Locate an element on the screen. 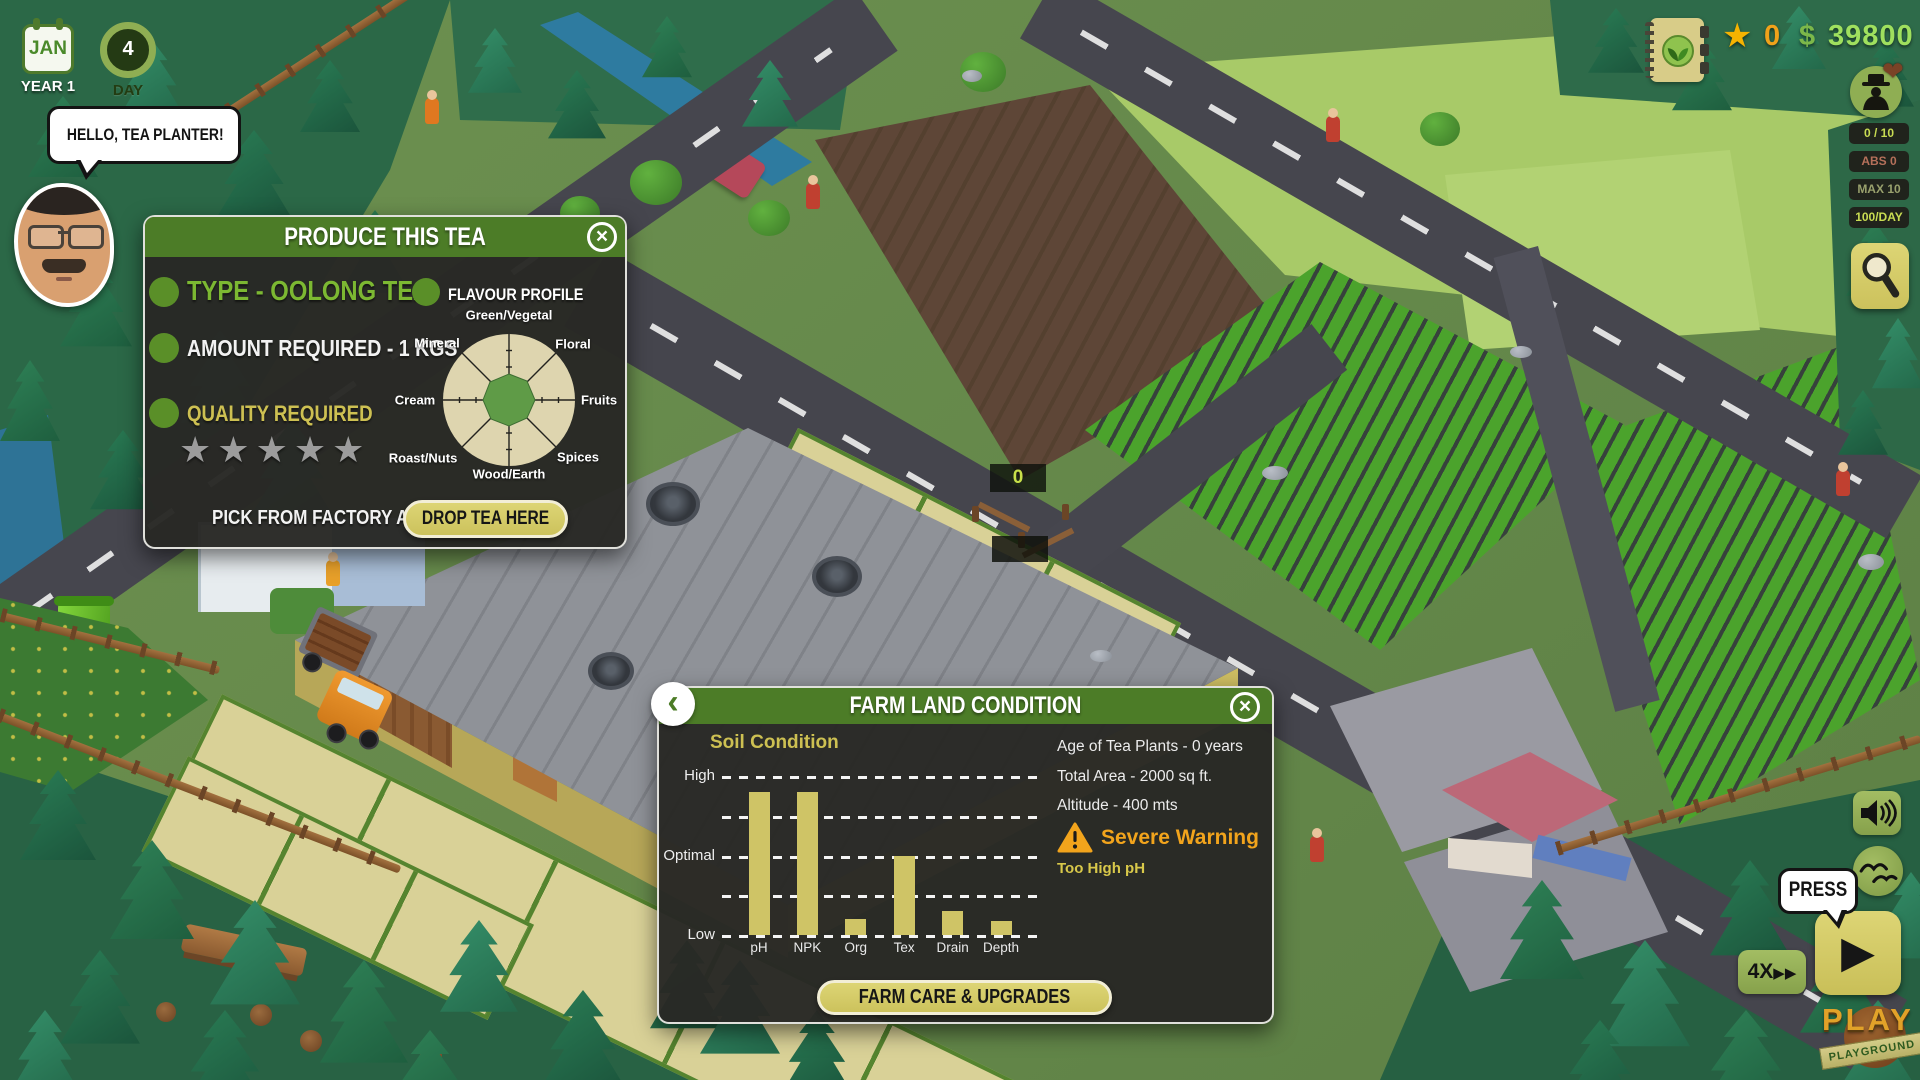  speaker-icon is located at coordinates (1879, 813).